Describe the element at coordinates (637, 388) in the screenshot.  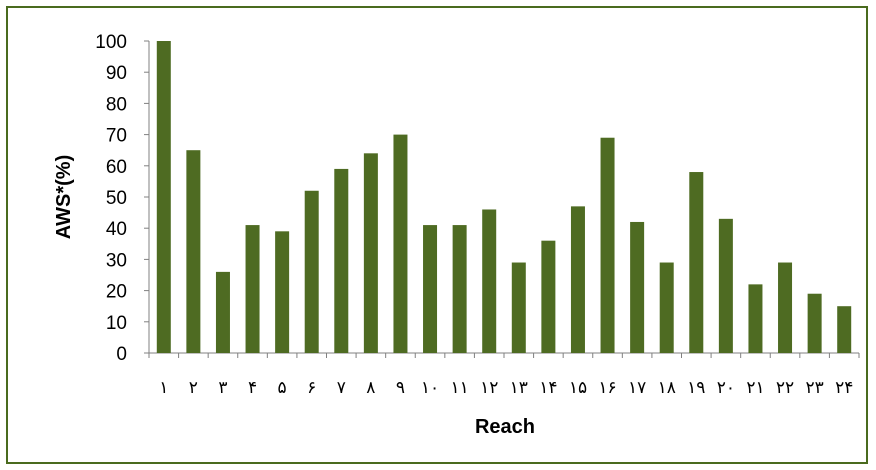
I see `x-tick-label: ١٧` at that location.